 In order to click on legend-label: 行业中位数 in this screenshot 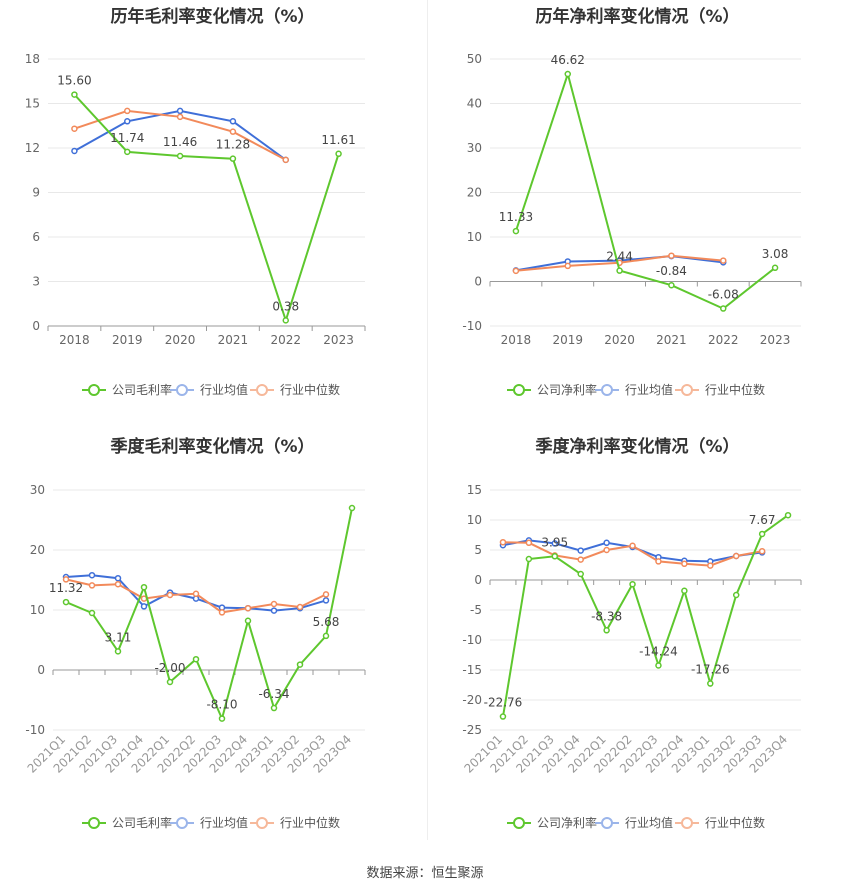, I will do `click(735, 822)`.